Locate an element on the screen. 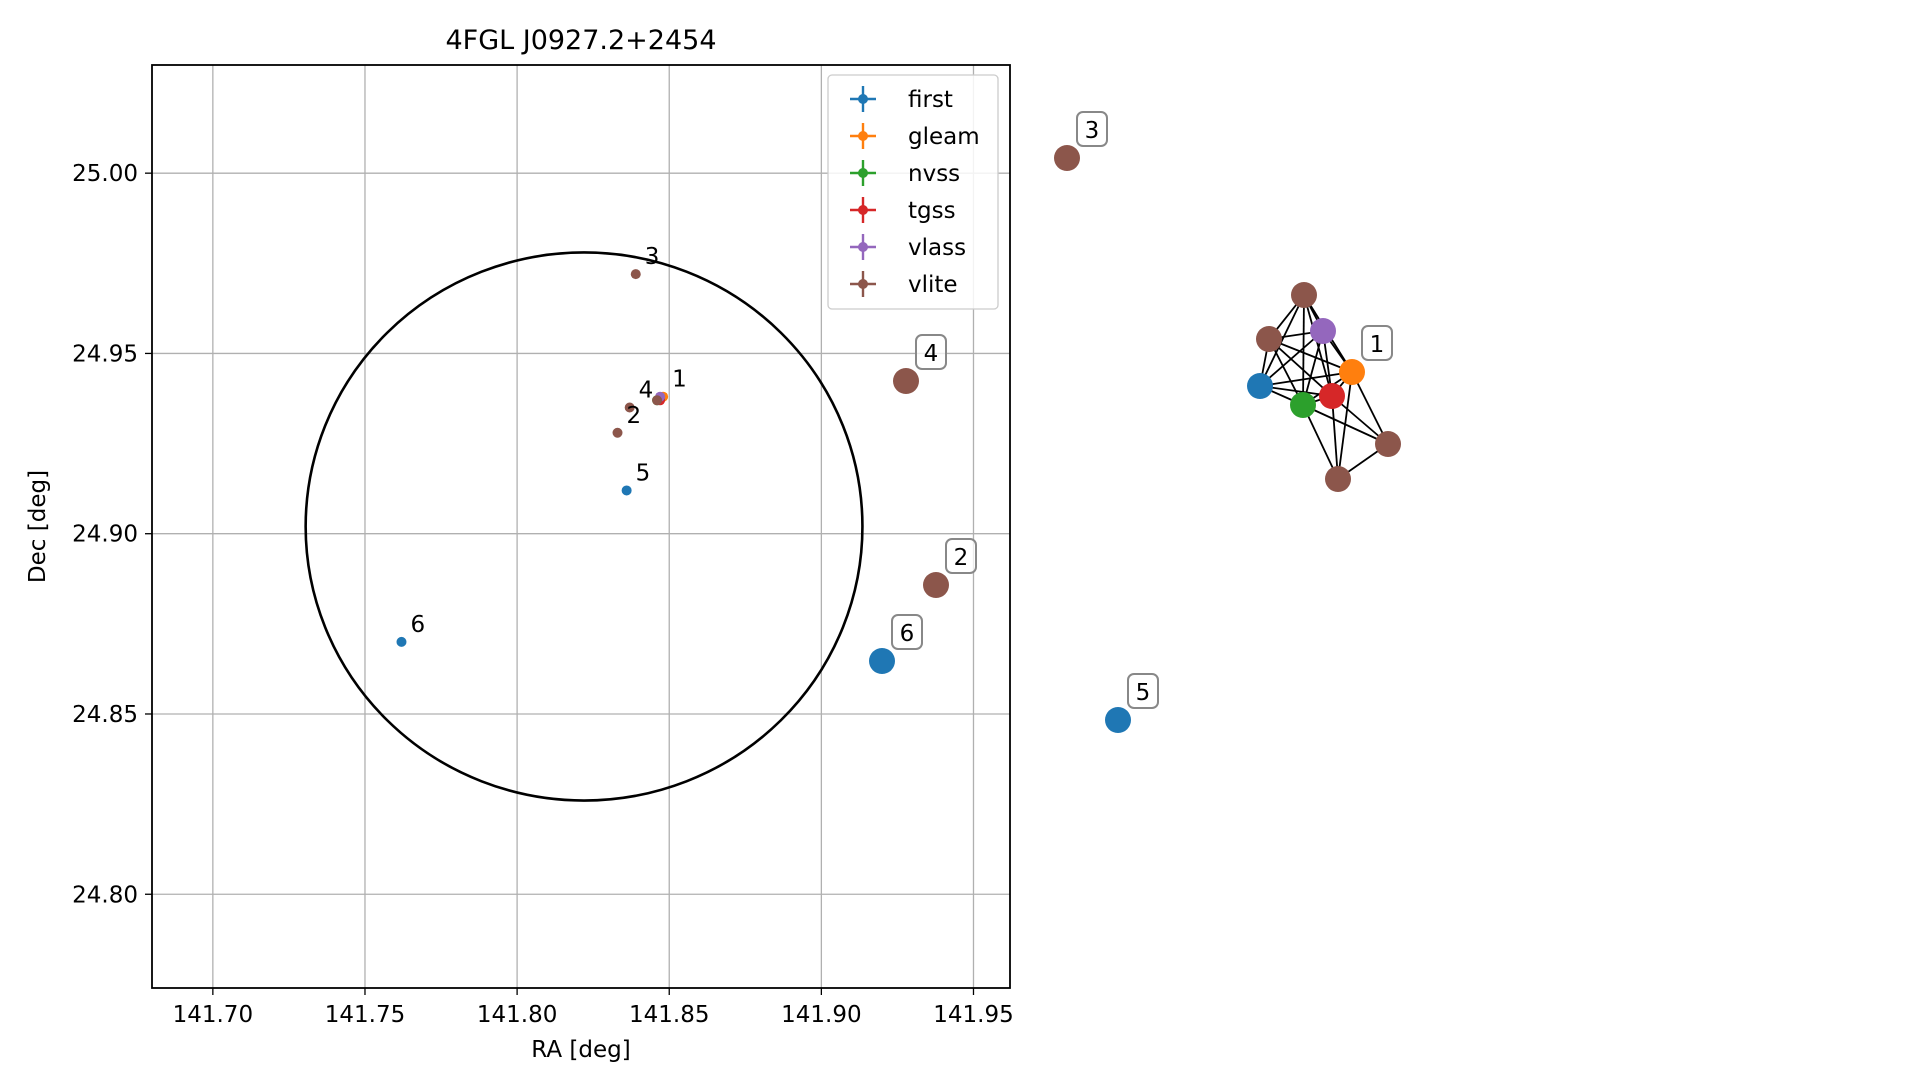 Image resolution: width=1919 pixels, height=1080 pixels. node-label: 2 is located at coordinates (961, 558).